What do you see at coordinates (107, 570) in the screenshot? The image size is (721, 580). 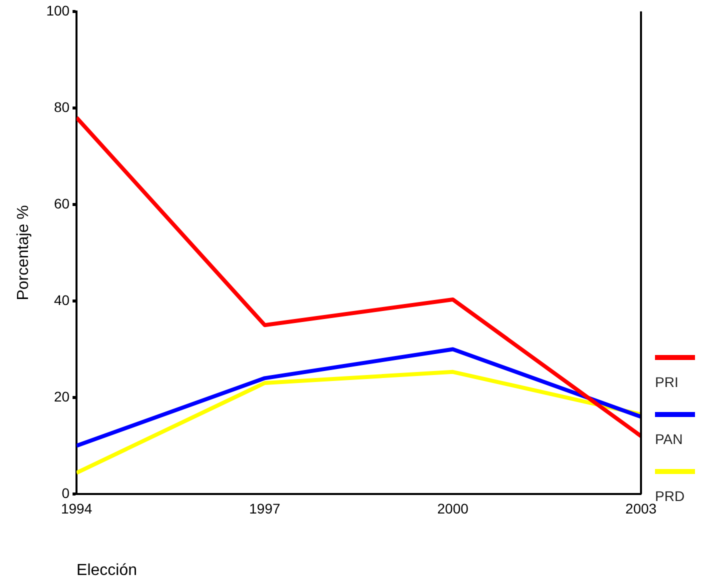 I see `x-axis-title: Elección` at bounding box center [107, 570].